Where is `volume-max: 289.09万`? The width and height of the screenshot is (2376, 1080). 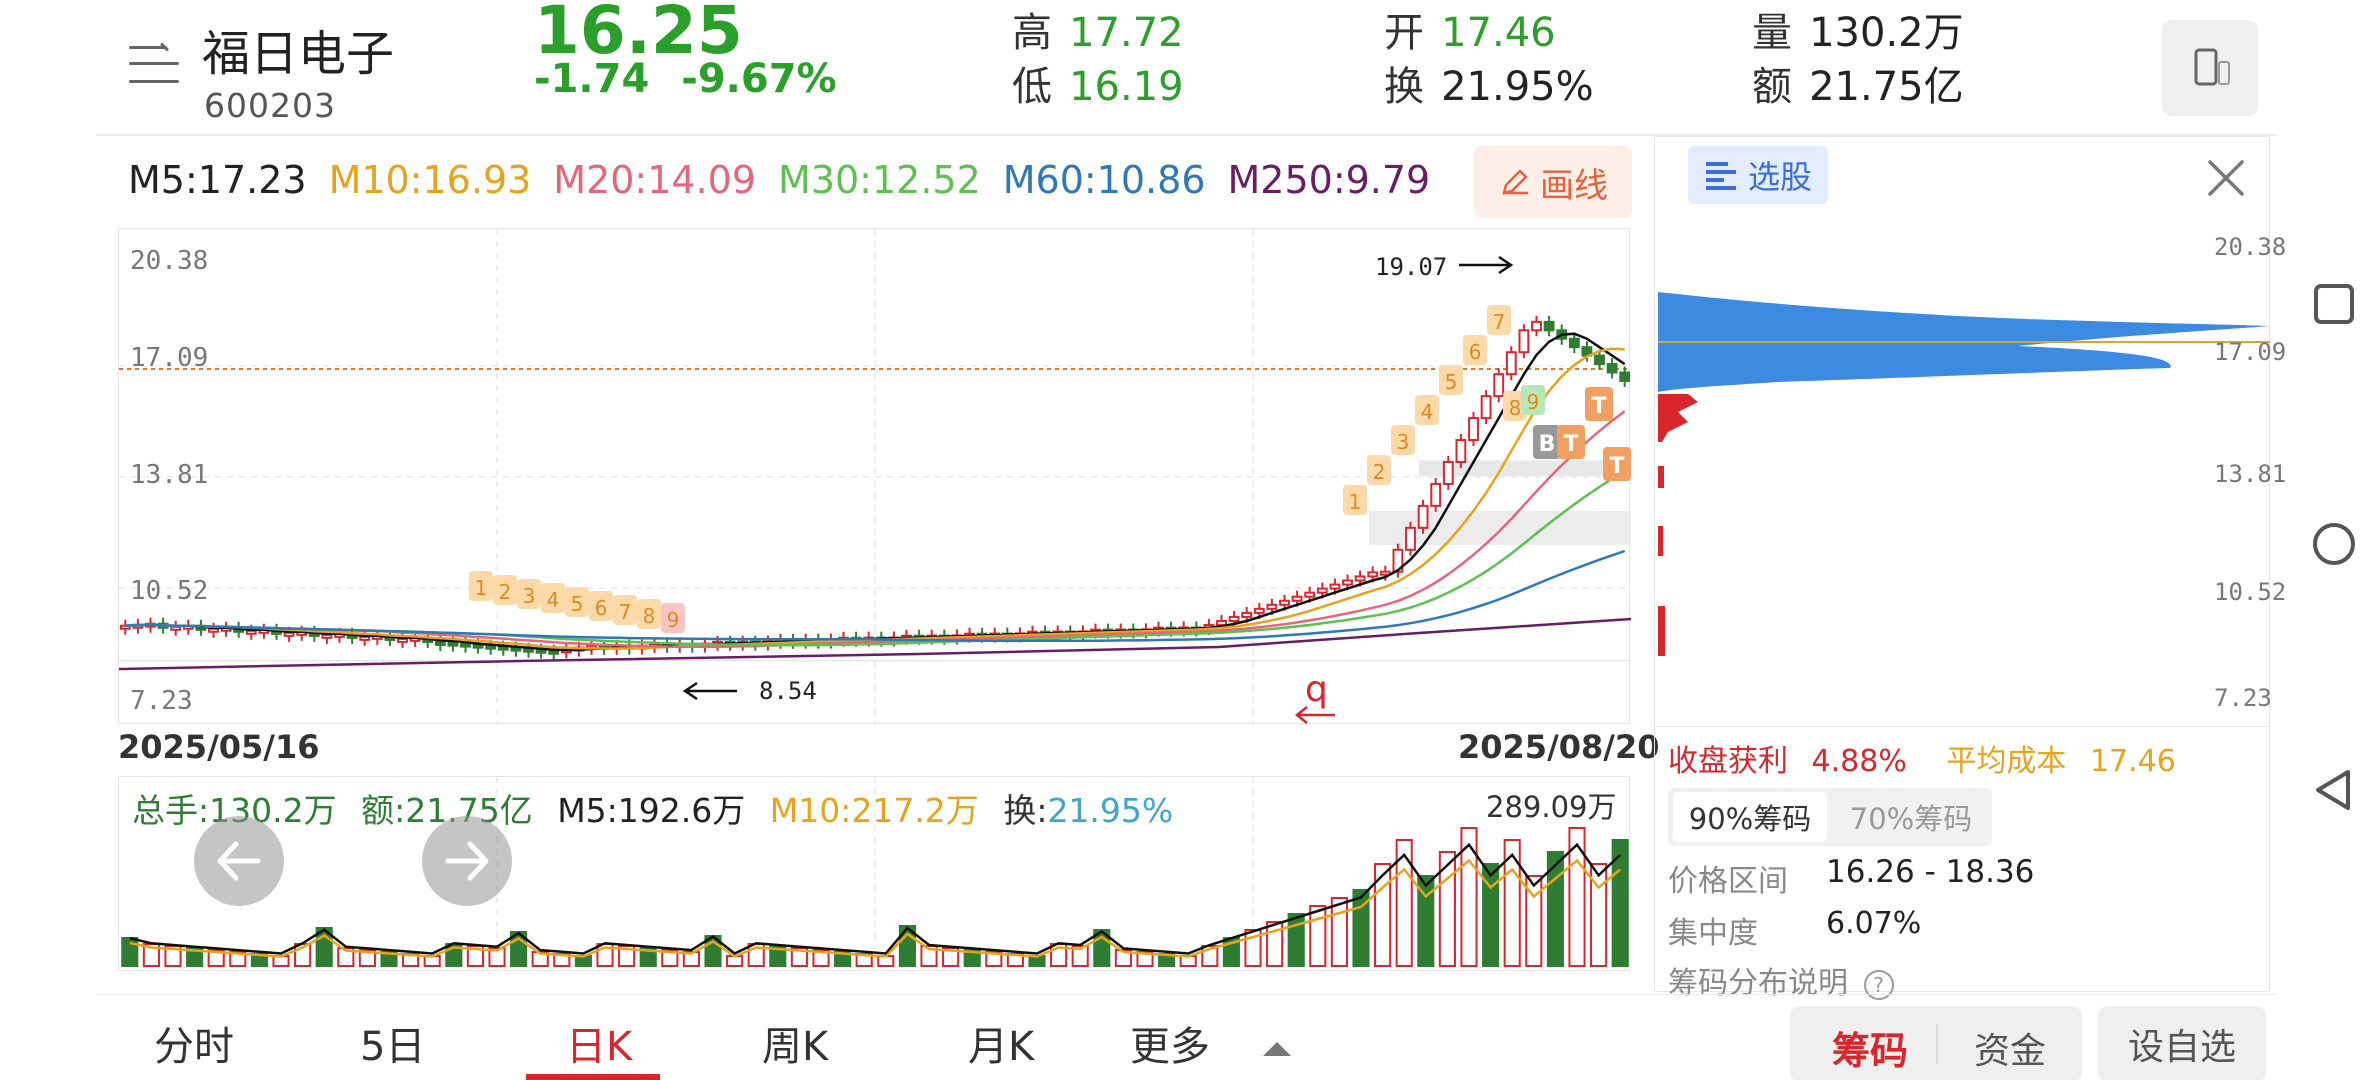
volume-max: 289.09万 is located at coordinates (1551, 807).